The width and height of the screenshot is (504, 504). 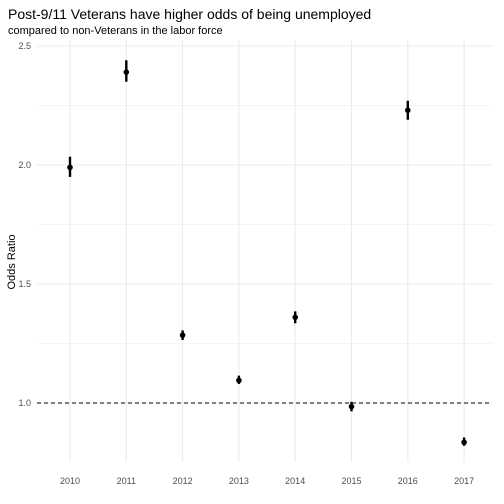 I want to click on x-tick-label: 2017, so click(x=464, y=481).